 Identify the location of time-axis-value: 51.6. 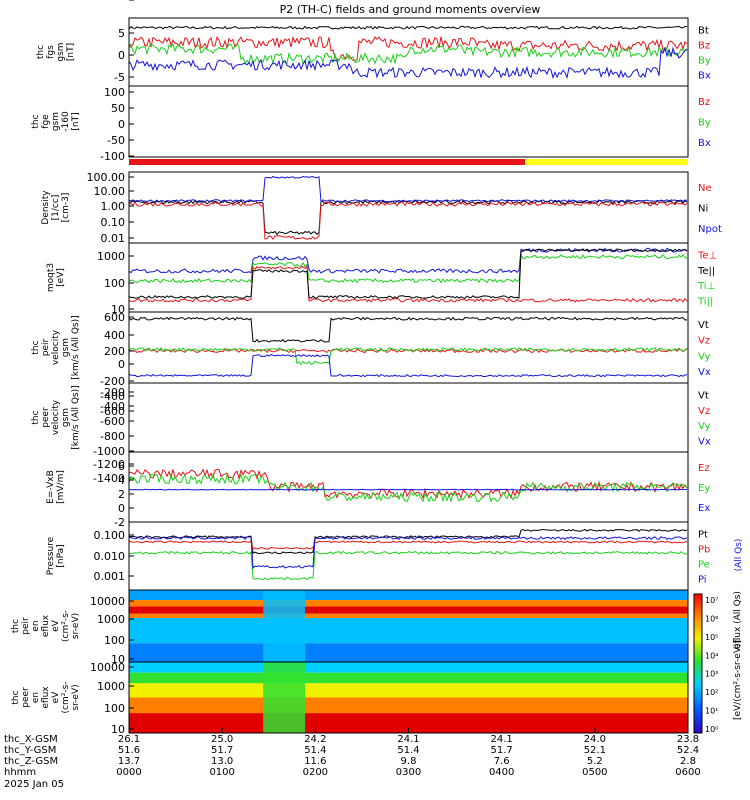
(129, 750).